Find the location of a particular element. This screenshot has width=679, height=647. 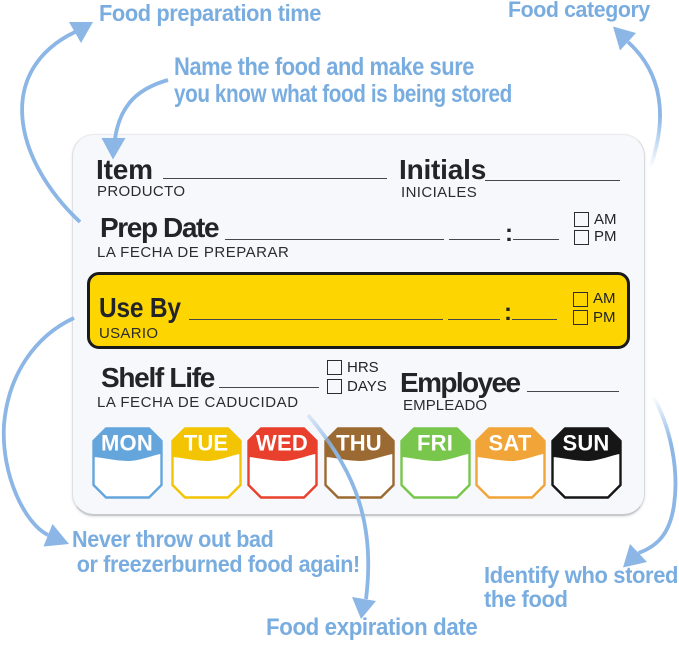

svg-text: SAT is located at coordinates (510, 443).